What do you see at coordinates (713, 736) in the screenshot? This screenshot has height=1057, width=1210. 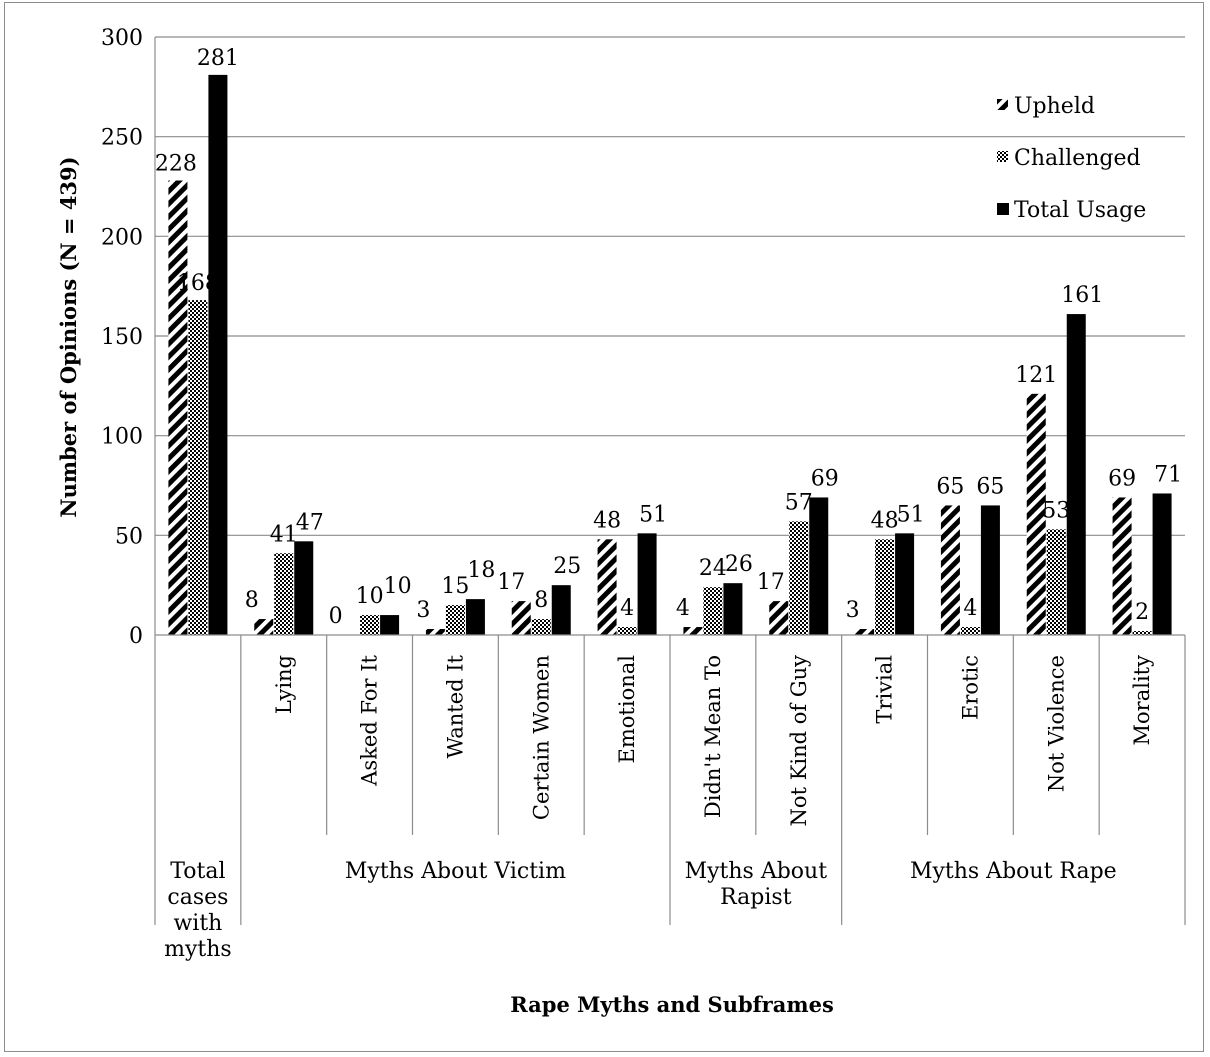 I see `category-label: Didn't Mean To` at bounding box center [713, 736].